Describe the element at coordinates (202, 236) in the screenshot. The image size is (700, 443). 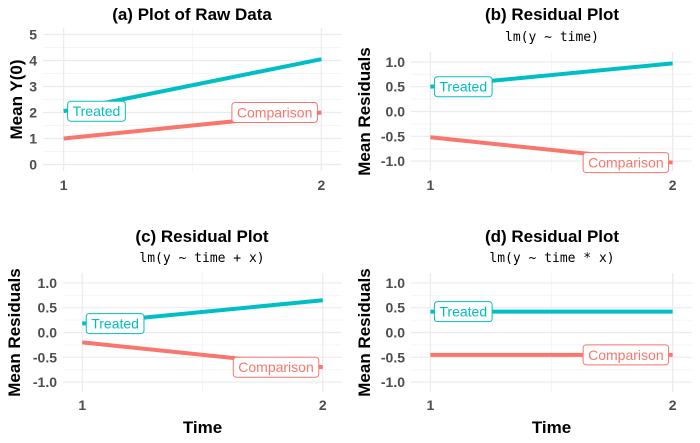
I see `panel-title: (c) Residual Plot` at that location.